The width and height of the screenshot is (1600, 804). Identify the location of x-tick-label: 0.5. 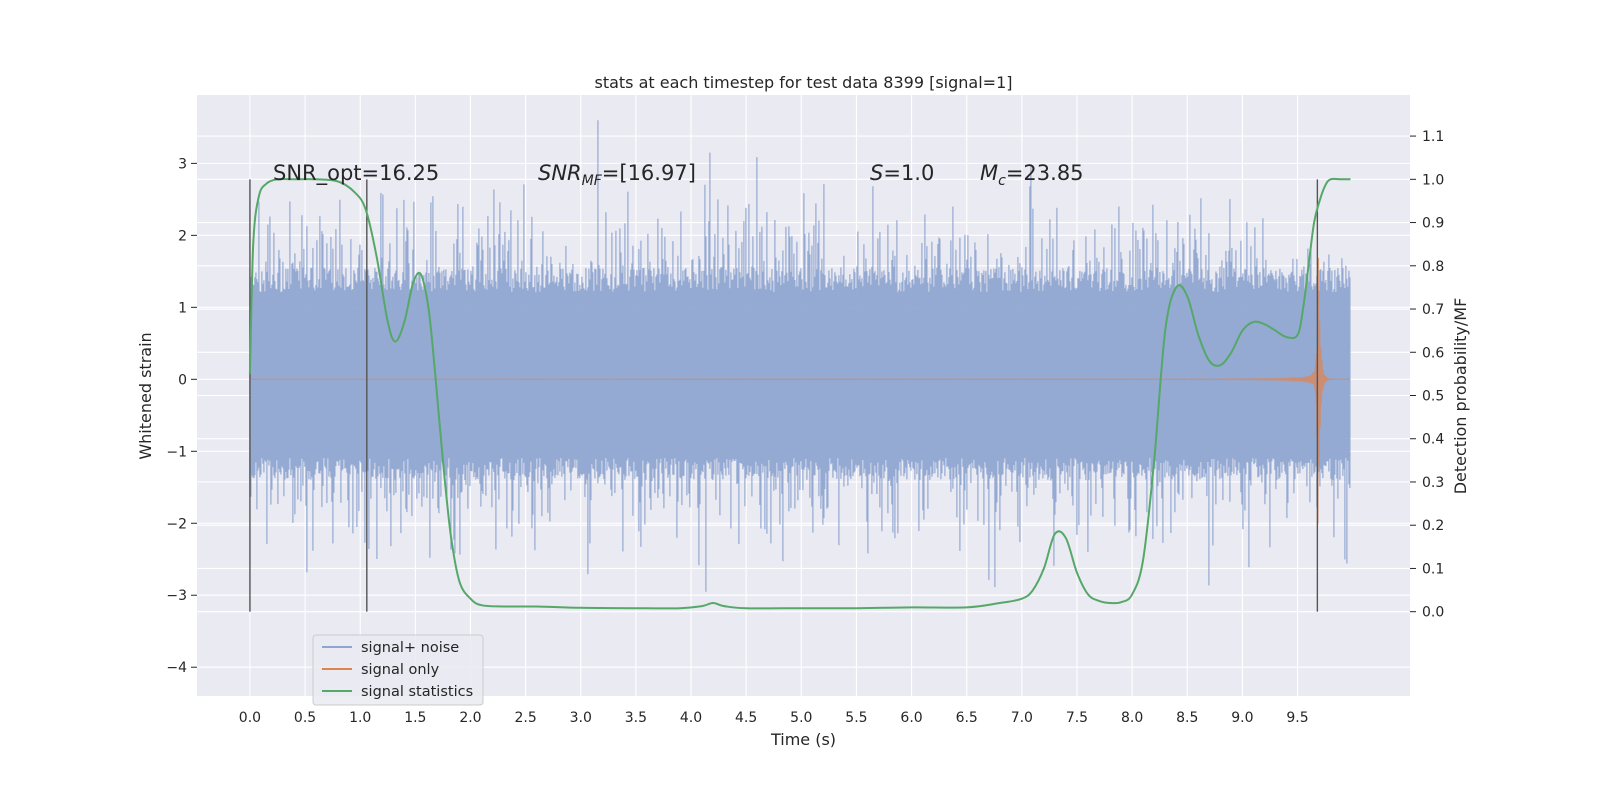
(305, 718).